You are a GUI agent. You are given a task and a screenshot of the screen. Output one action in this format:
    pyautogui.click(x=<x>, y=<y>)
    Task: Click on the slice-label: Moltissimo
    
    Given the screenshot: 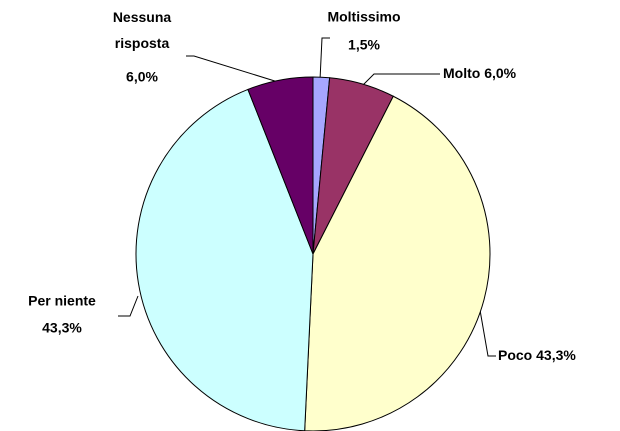 What is the action you would take?
    pyautogui.click(x=363, y=17)
    